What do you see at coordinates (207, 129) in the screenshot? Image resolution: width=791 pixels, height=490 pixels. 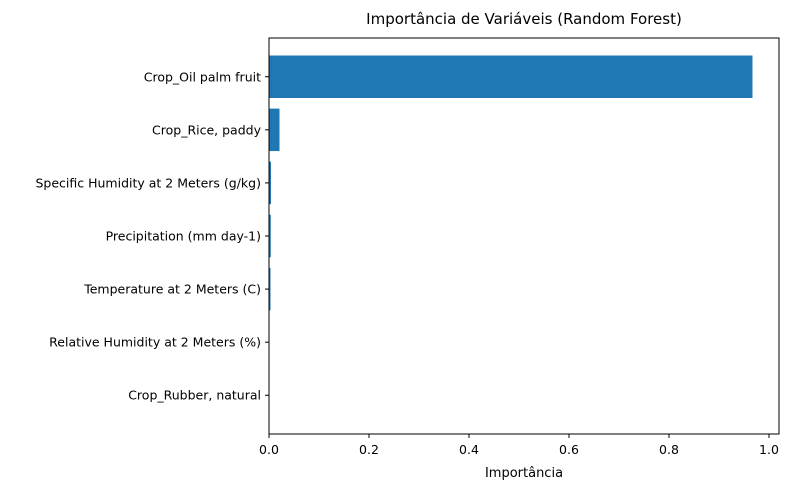 I see `y-tick-label: Crop_Rice, paddy` at bounding box center [207, 129].